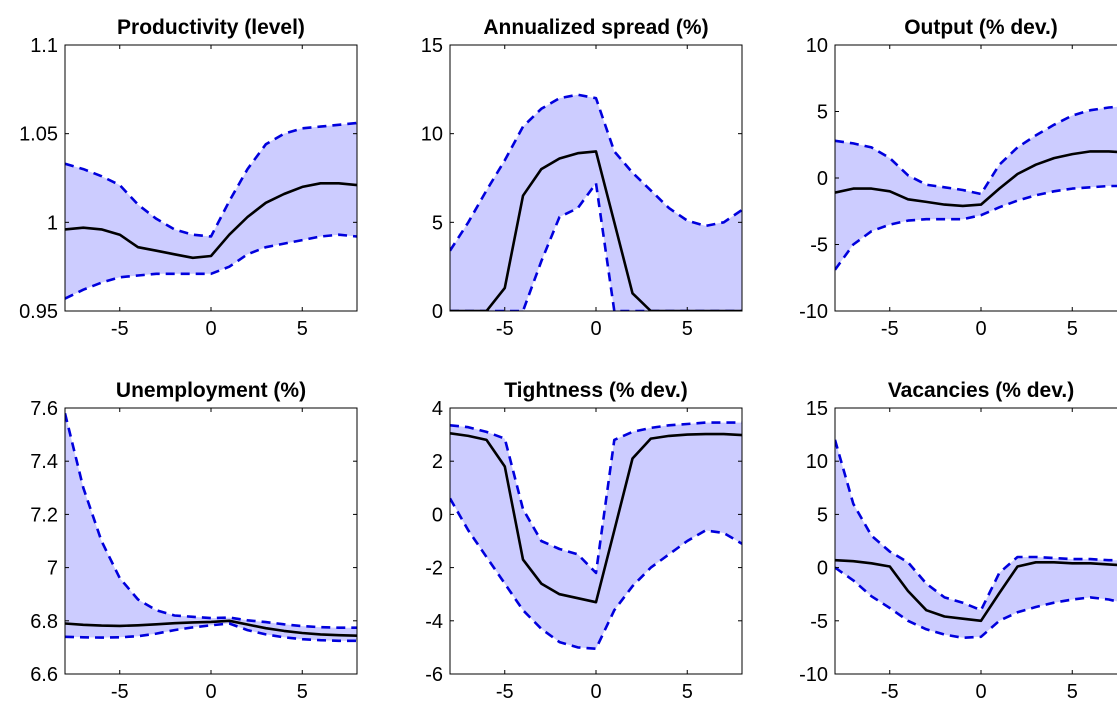 The height and width of the screenshot is (704, 1117). I want to click on y-tick-label: 6.8, so click(44, 622).